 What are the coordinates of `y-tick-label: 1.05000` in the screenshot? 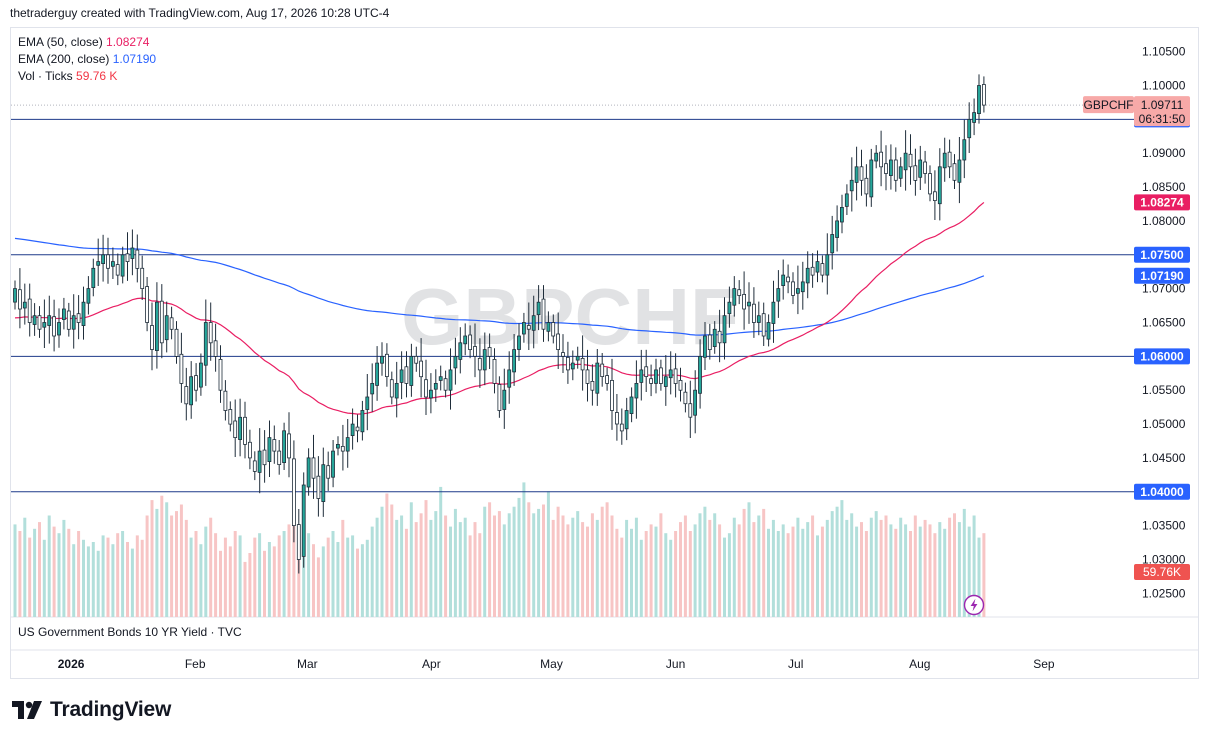 It's located at (1164, 424).